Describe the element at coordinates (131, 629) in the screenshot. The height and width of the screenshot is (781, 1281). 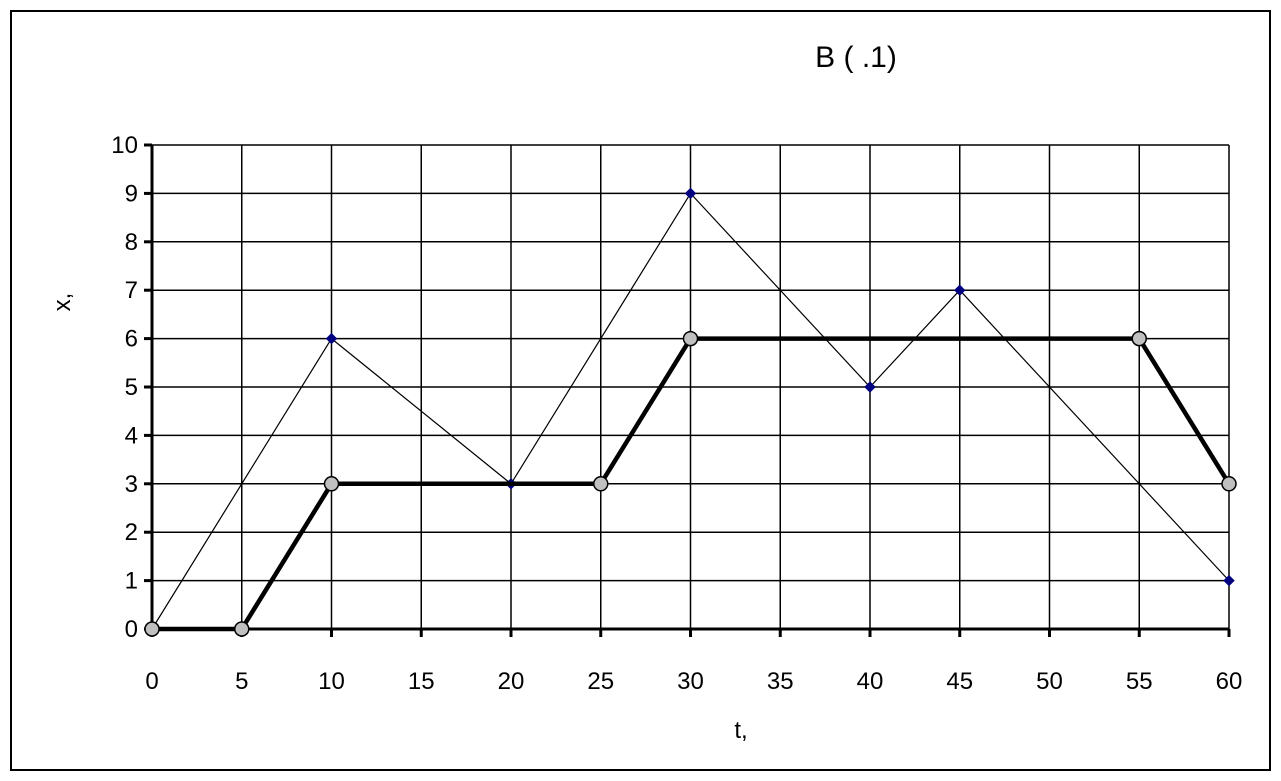
I see `y-tick-label: 0` at that location.